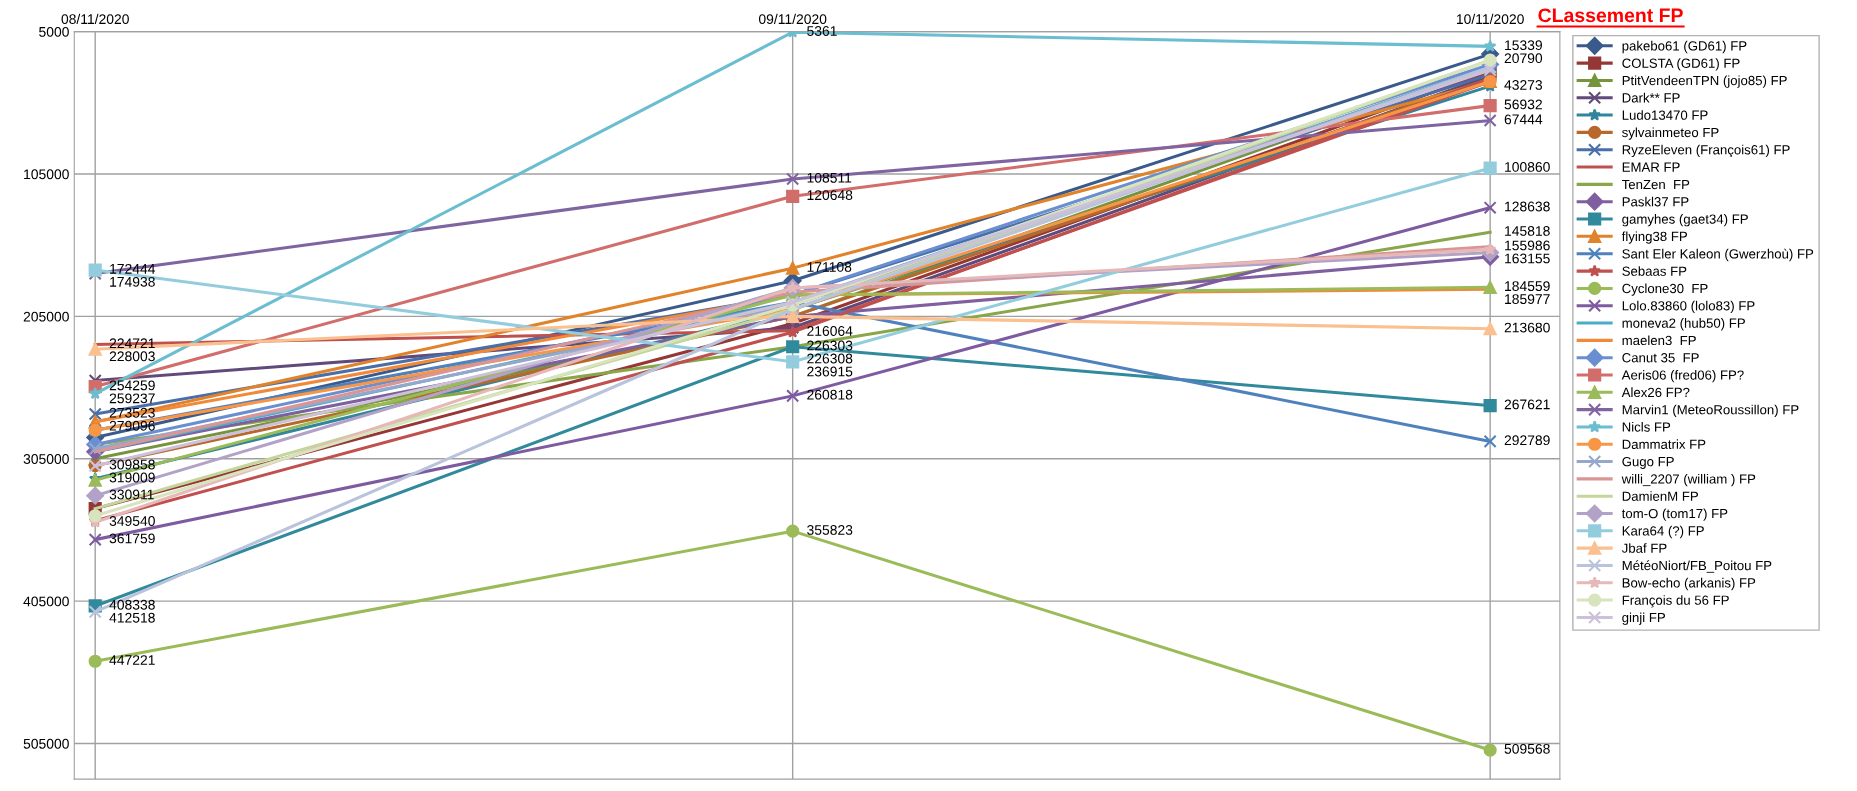 The image size is (1857, 791). Describe the element at coordinates (1523, 45) in the screenshot. I see `data-label: 15339` at that location.